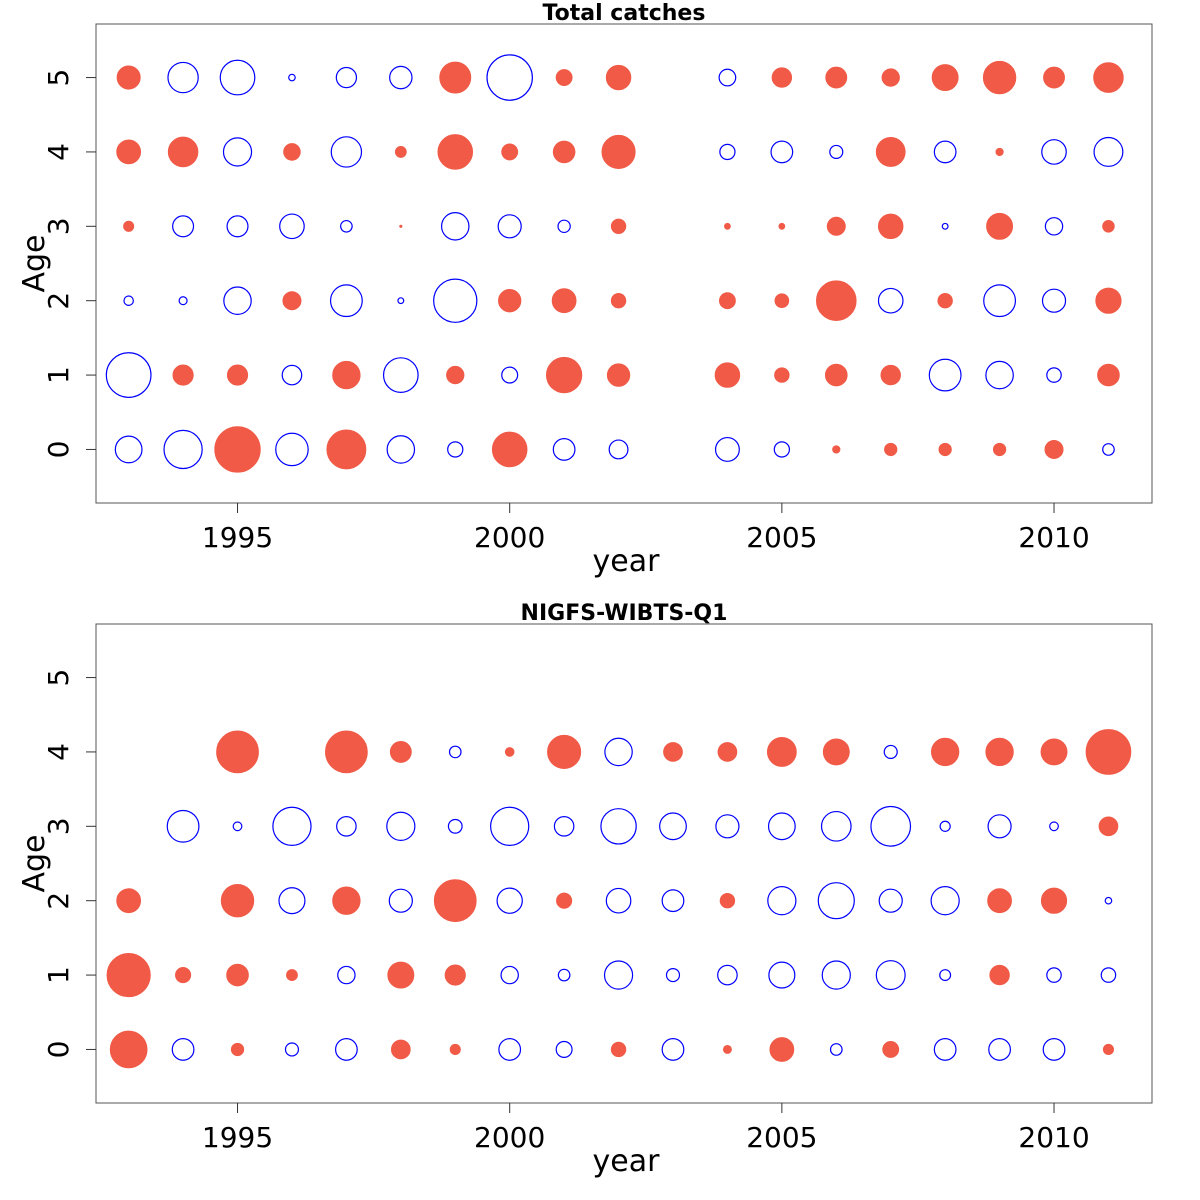  Describe the element at coordinates (509, 537) in the screenshot. I see `x-tick-label: 2000` at that location.